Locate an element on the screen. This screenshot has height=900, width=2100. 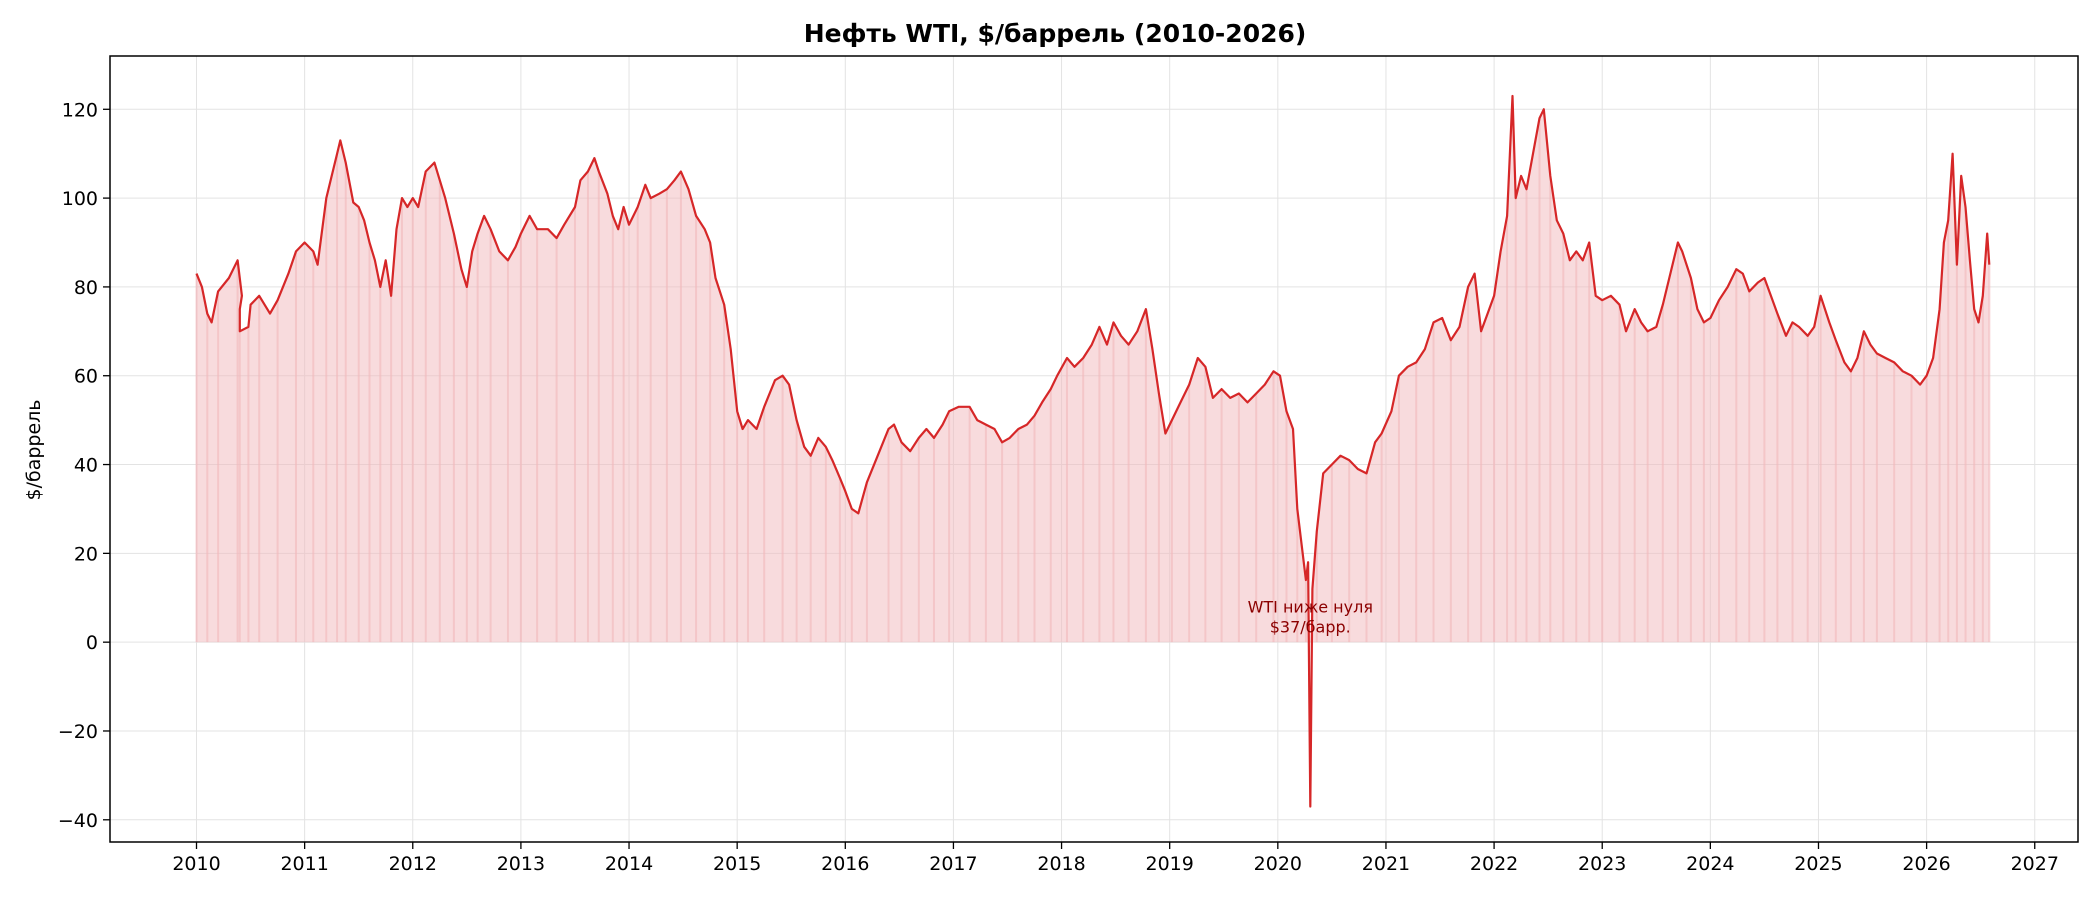
x-tick-label: 2019 is located at coordinates (1170, 864).